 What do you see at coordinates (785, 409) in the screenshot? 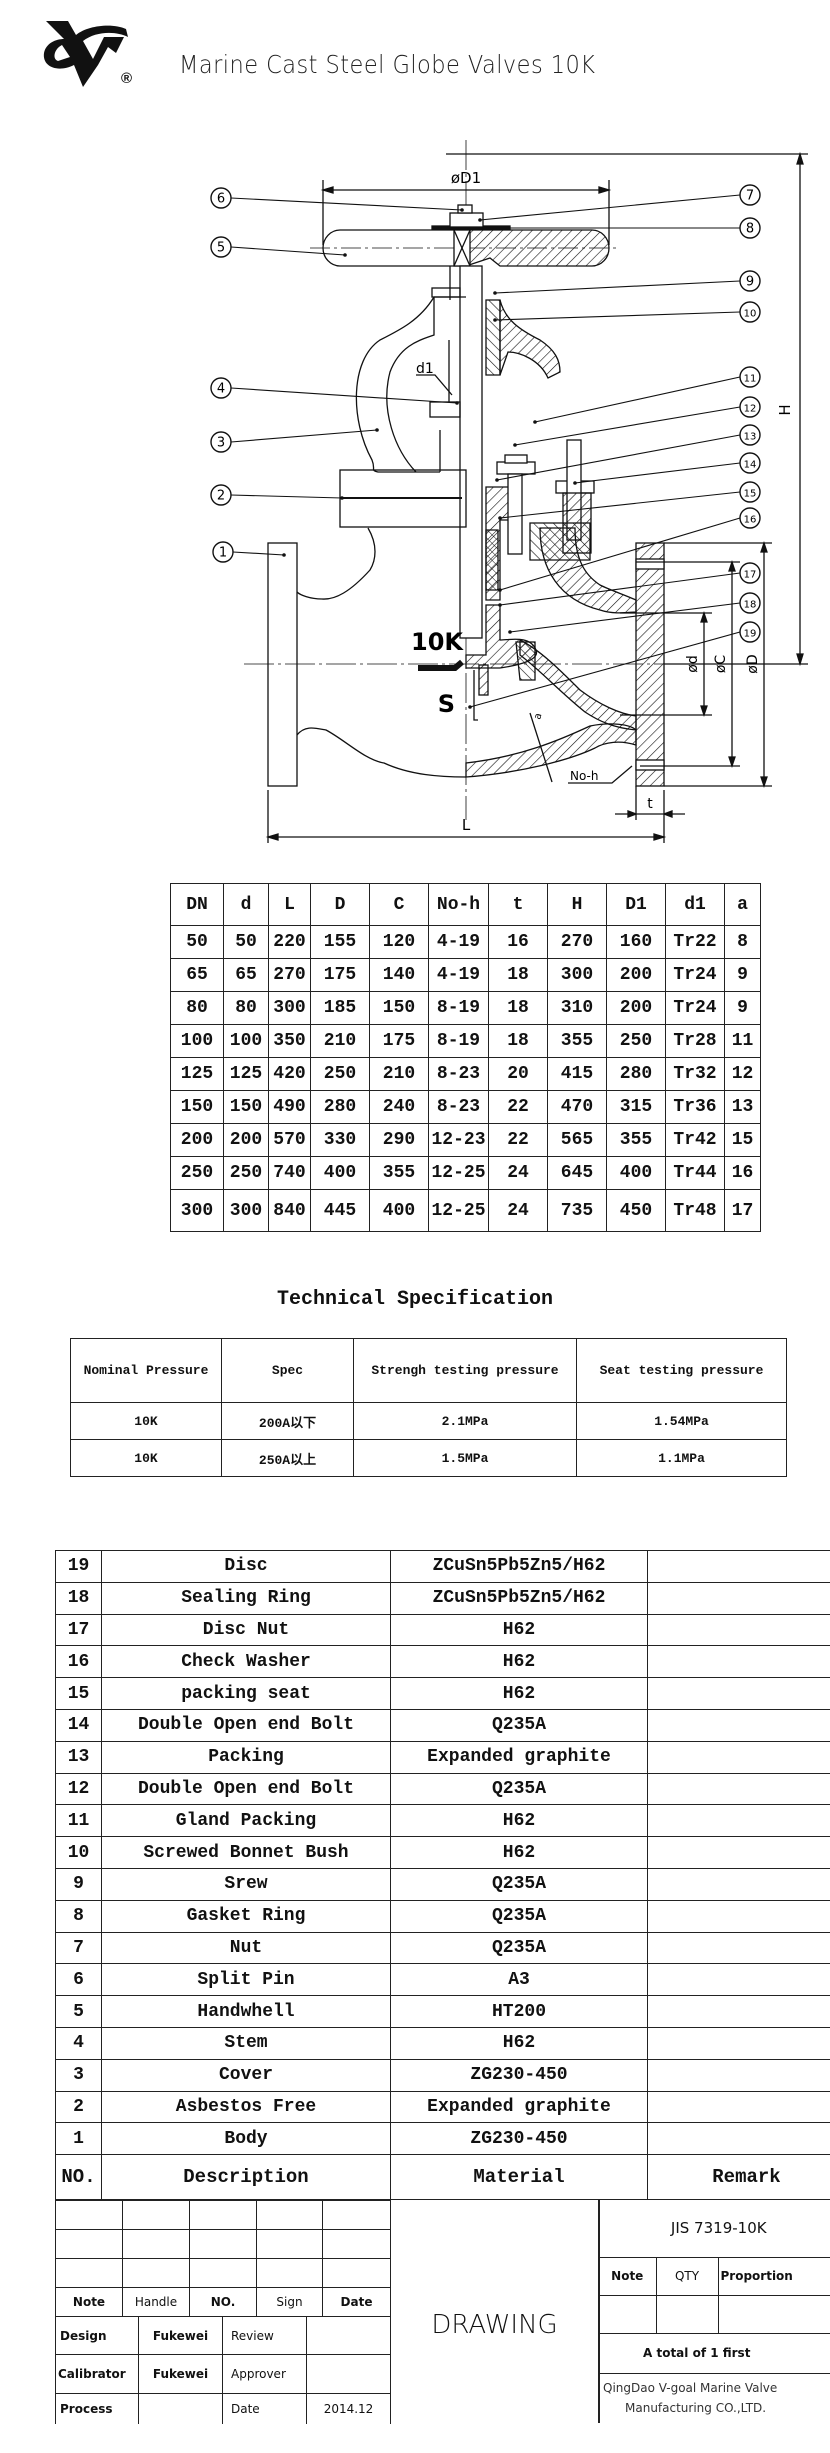
I see `label-h: H` at bounding box center [785, 409].